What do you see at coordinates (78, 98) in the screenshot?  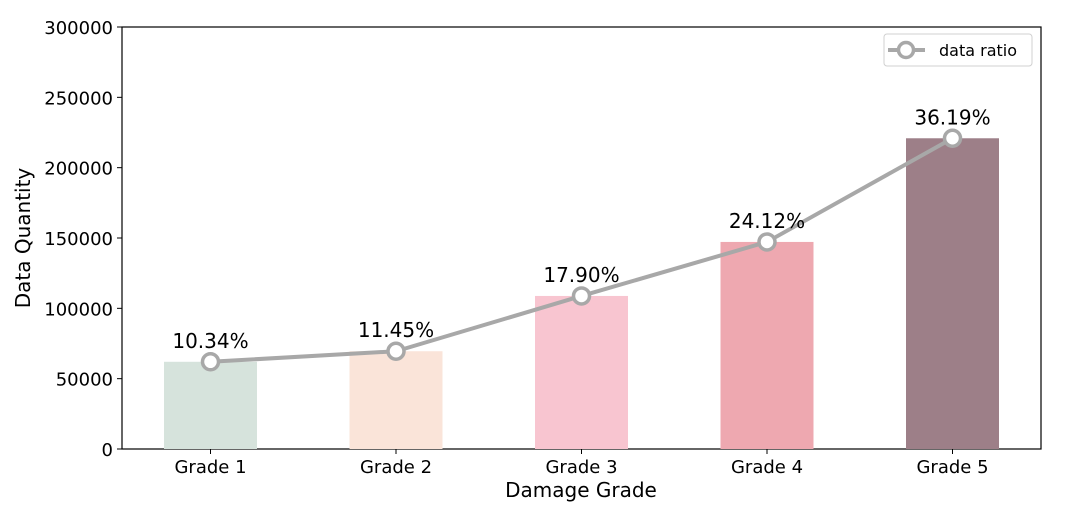 I see `y-tick-label: 250000` at bounding box center [78, 98].